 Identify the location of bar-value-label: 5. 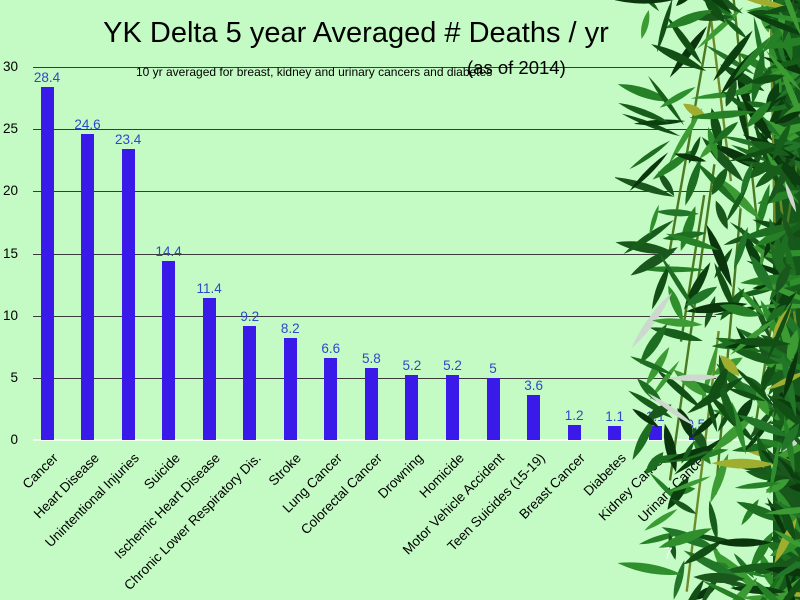
(493, 368).